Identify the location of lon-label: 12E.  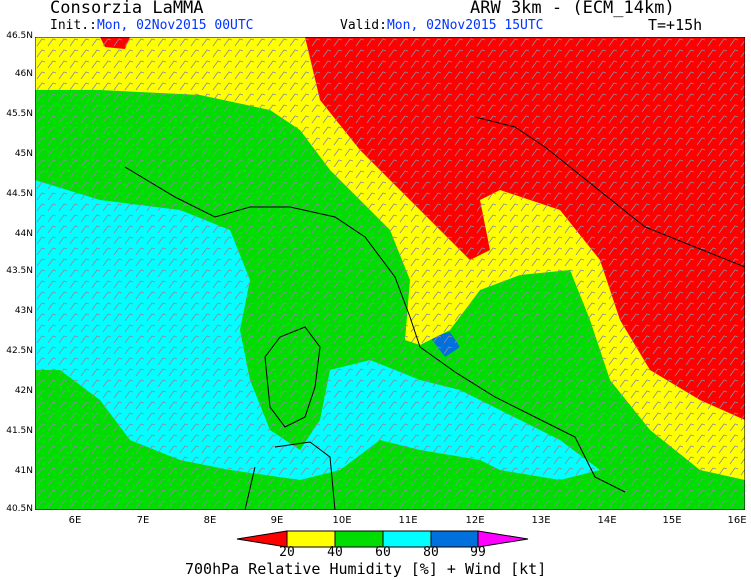
(475, 520).